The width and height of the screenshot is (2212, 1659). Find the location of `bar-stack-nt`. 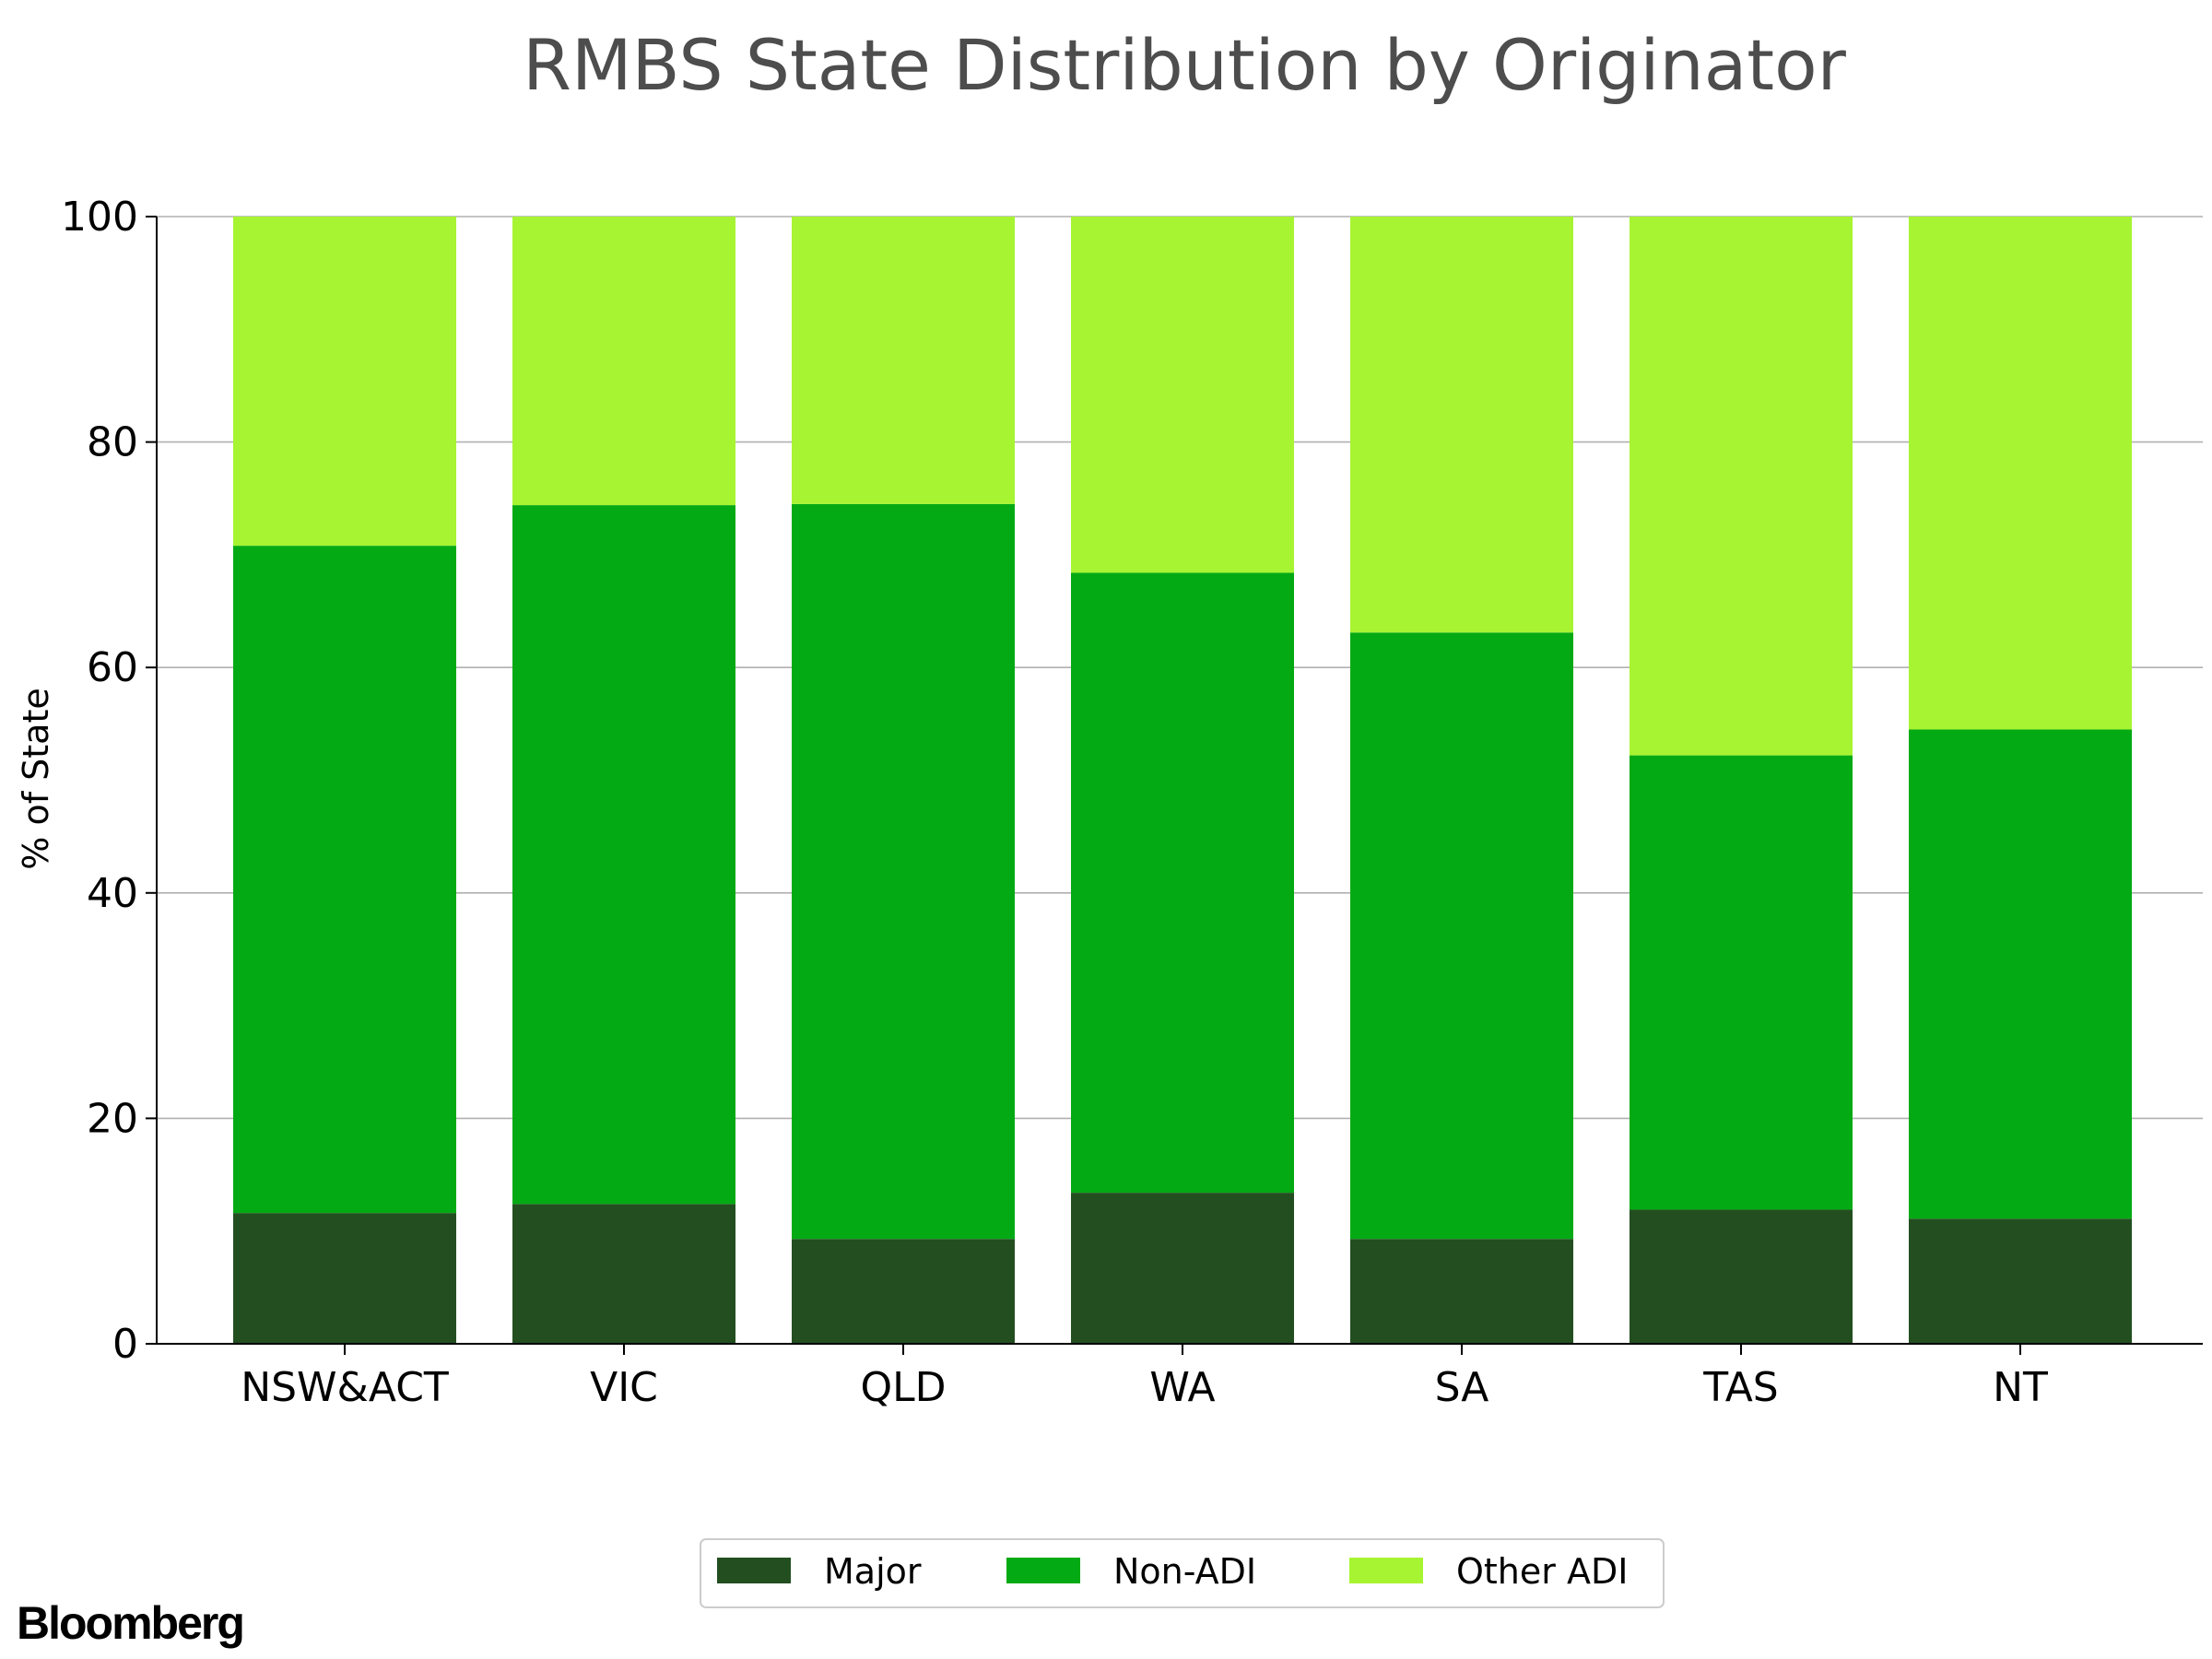

bar-stack-nt is located at coordinates (2020, 780).